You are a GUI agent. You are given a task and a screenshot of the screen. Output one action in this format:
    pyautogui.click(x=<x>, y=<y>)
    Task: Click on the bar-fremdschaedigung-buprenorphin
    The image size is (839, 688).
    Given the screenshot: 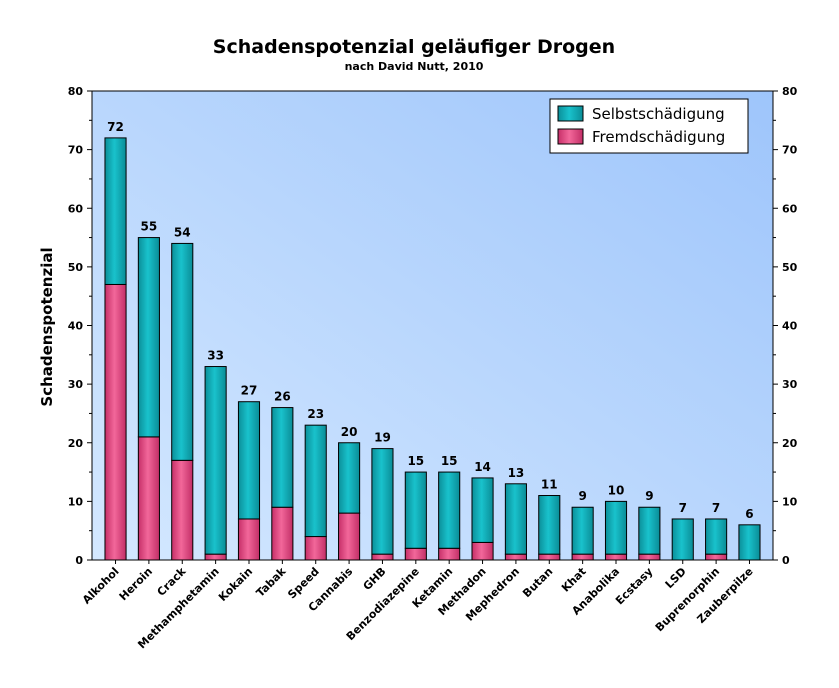 What is the action you would take?
    pyautogui.click(x=716, y=557)
    